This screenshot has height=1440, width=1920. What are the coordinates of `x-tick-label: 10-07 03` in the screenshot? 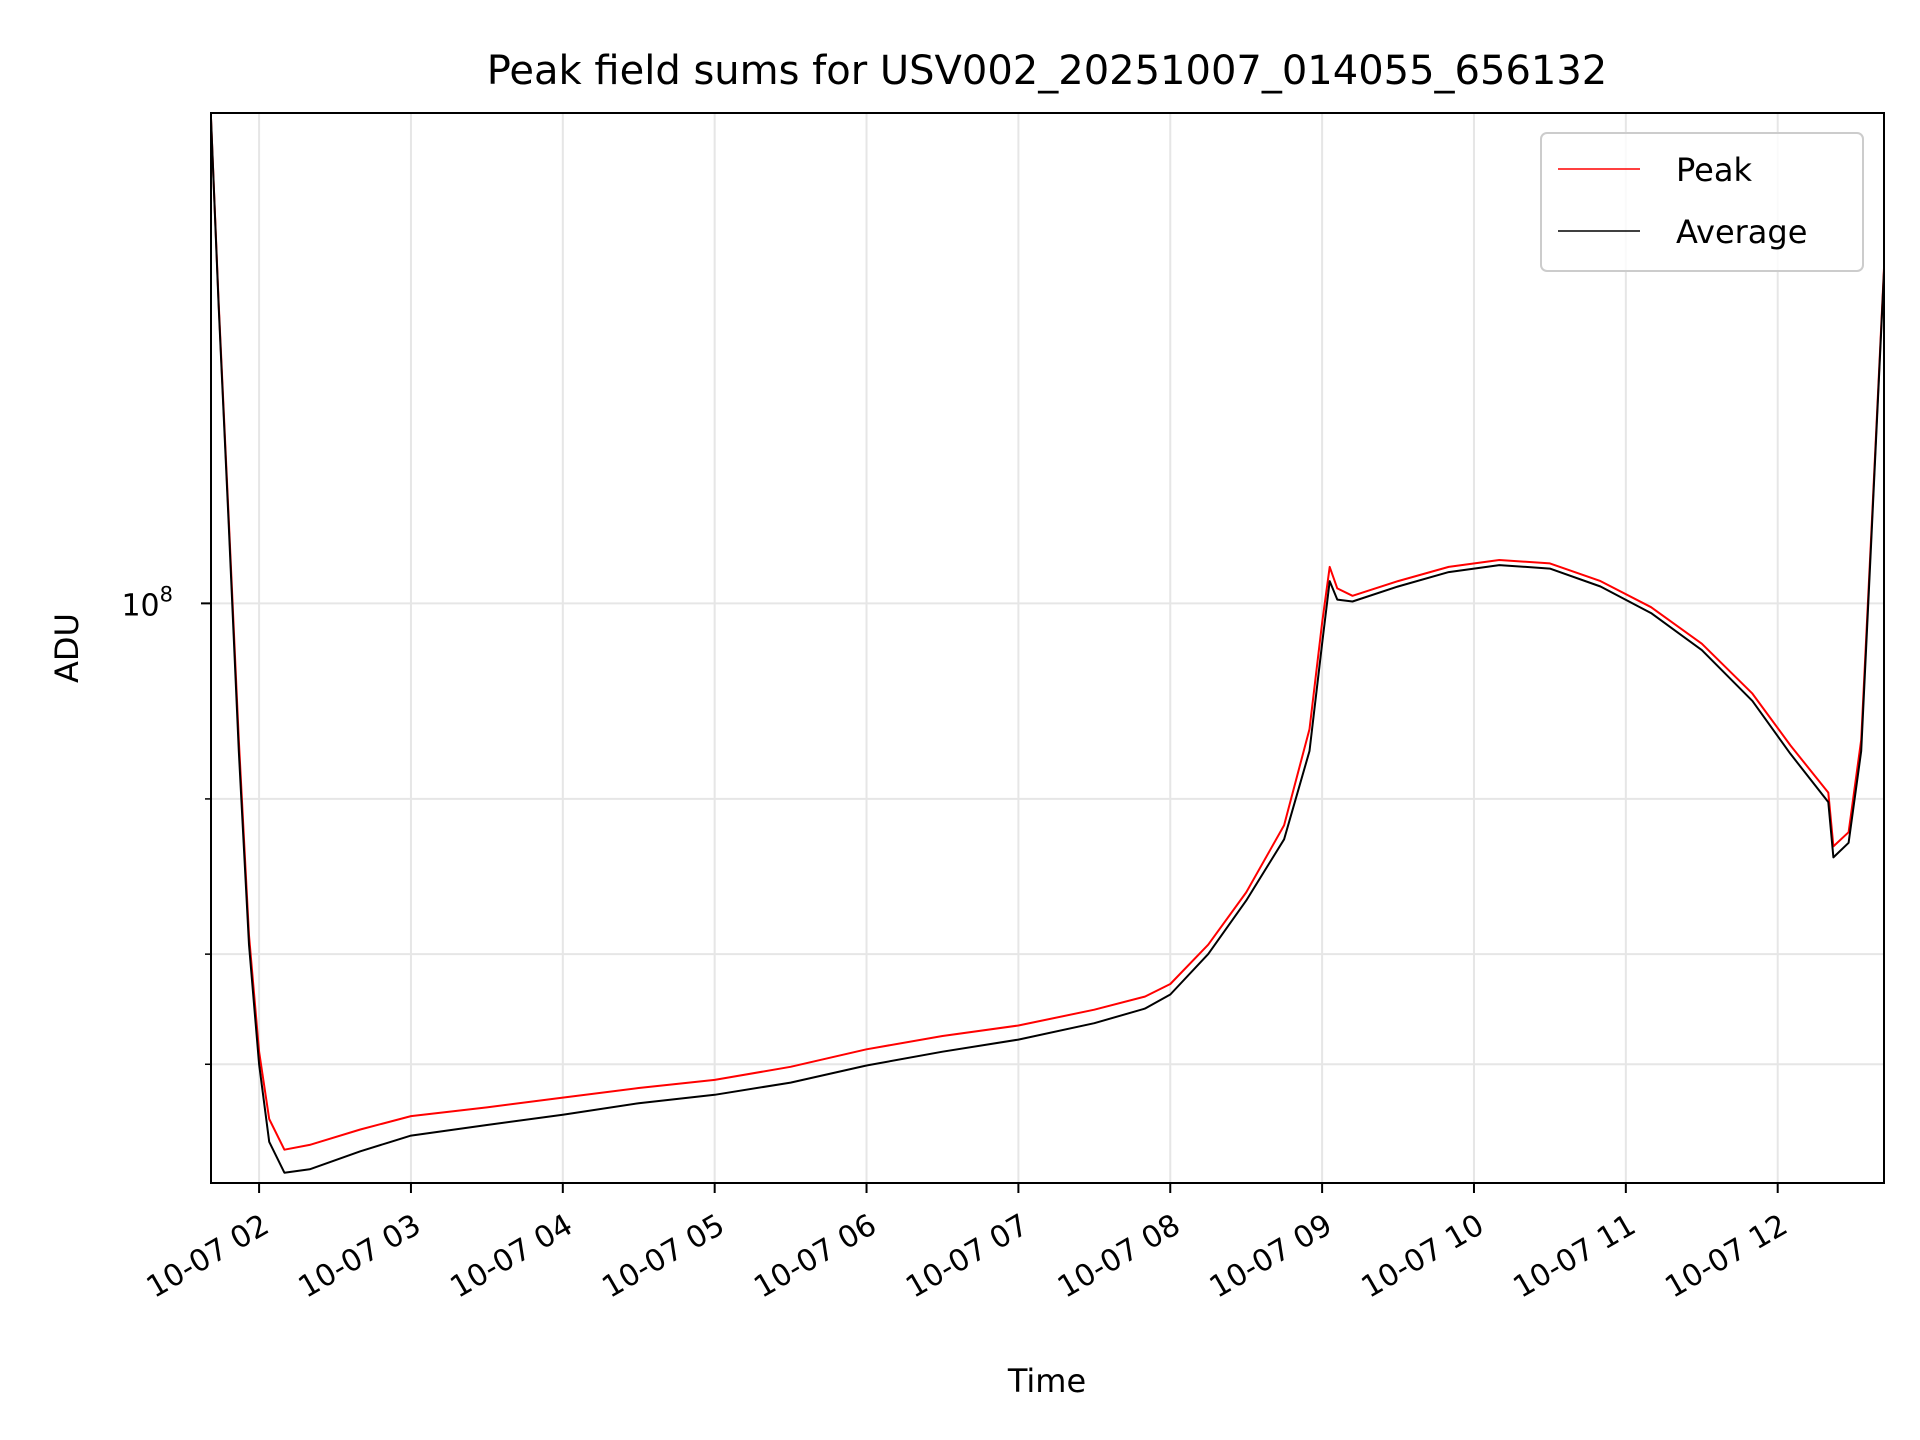 It's located at (360, 1257).